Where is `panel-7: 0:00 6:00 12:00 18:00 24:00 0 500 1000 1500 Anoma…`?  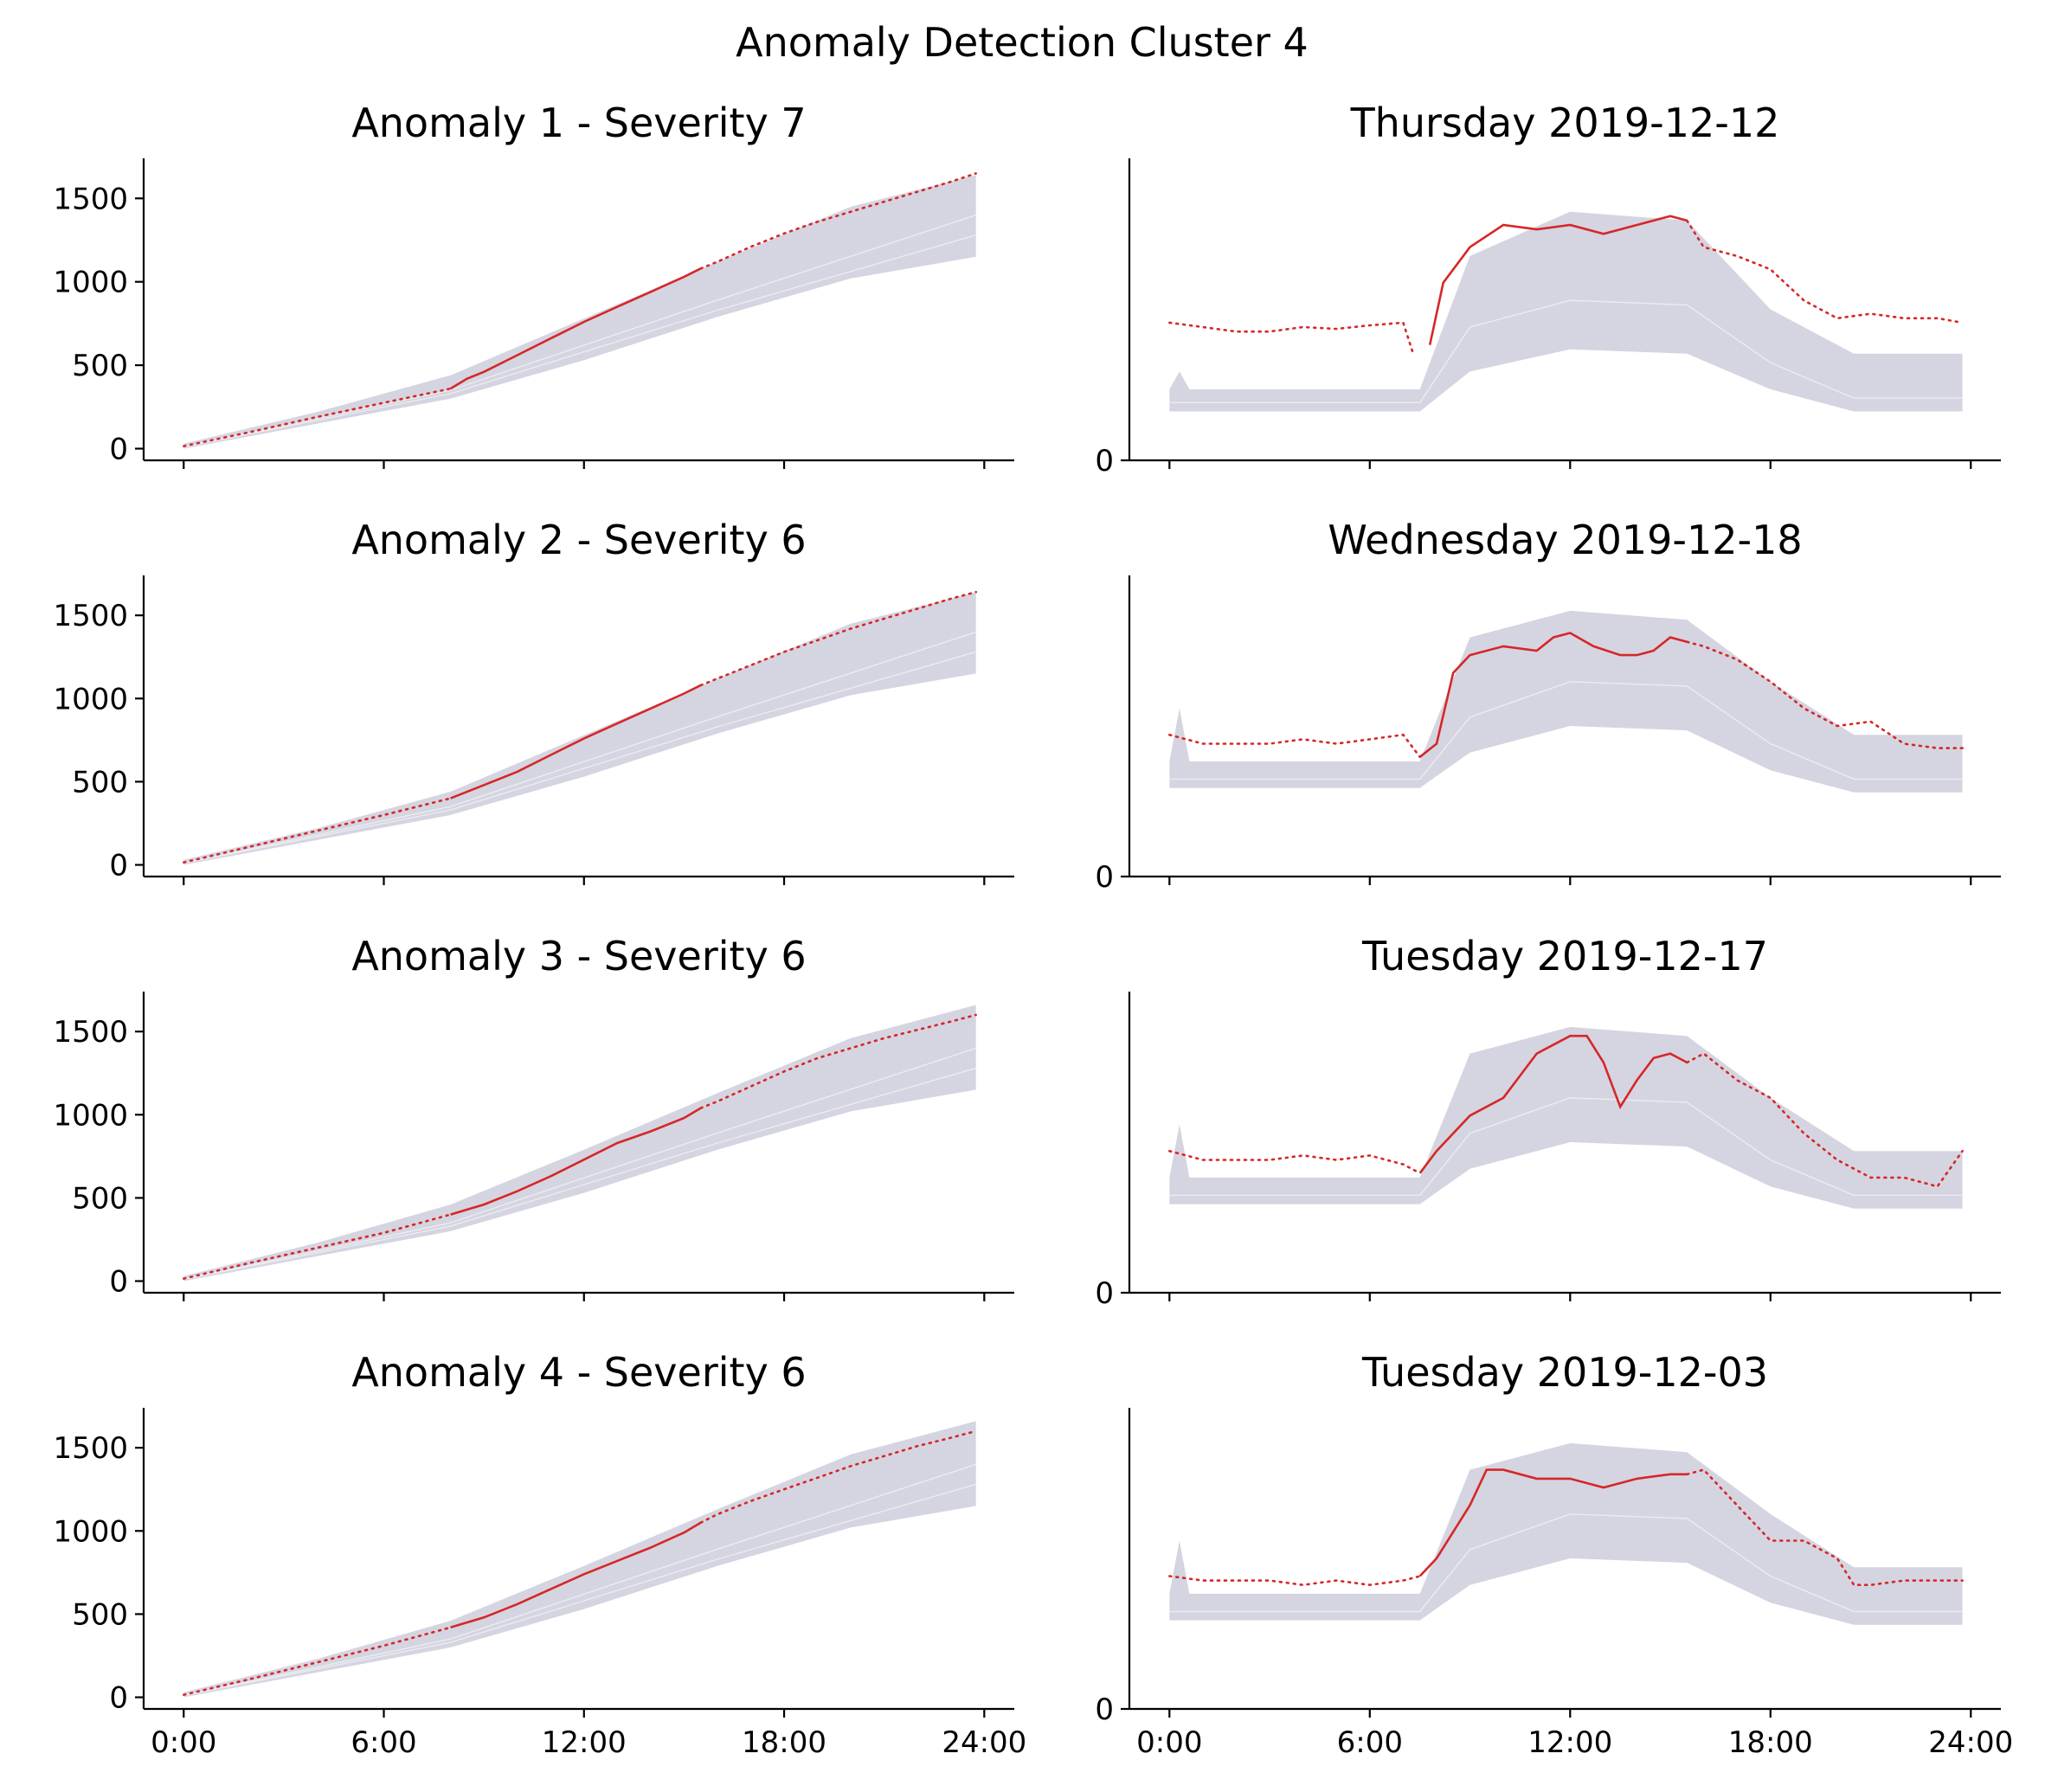 panel-7: 0:00 6:00 12:00 18:00 24:00 0 500 1000 1500 Anoma… is located at coordinates (539, 1554).